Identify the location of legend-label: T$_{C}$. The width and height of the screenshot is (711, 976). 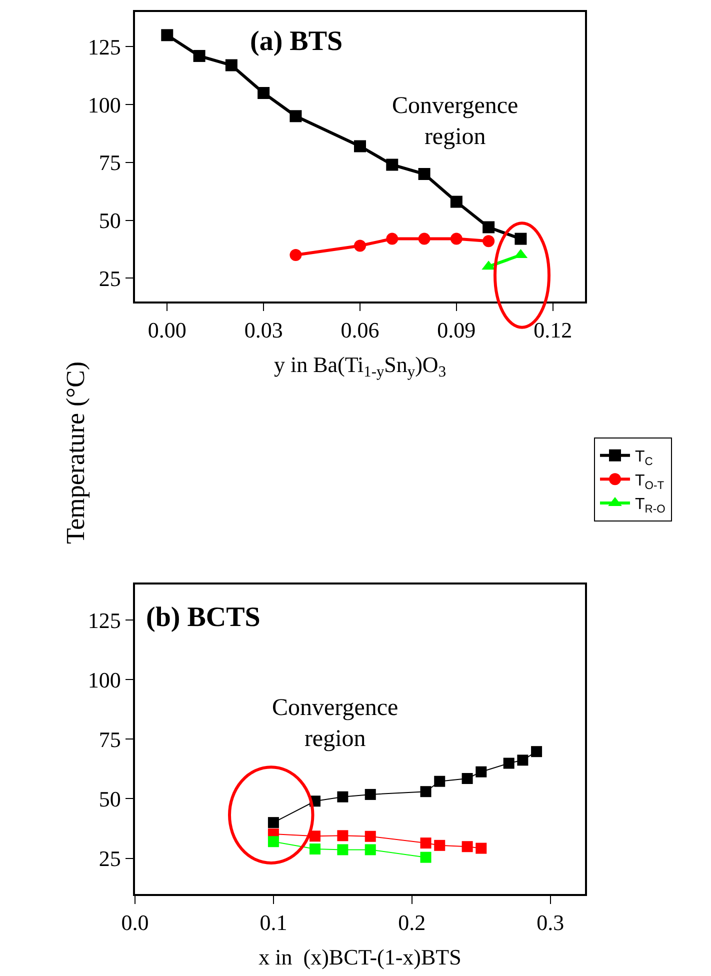
(644, 458).